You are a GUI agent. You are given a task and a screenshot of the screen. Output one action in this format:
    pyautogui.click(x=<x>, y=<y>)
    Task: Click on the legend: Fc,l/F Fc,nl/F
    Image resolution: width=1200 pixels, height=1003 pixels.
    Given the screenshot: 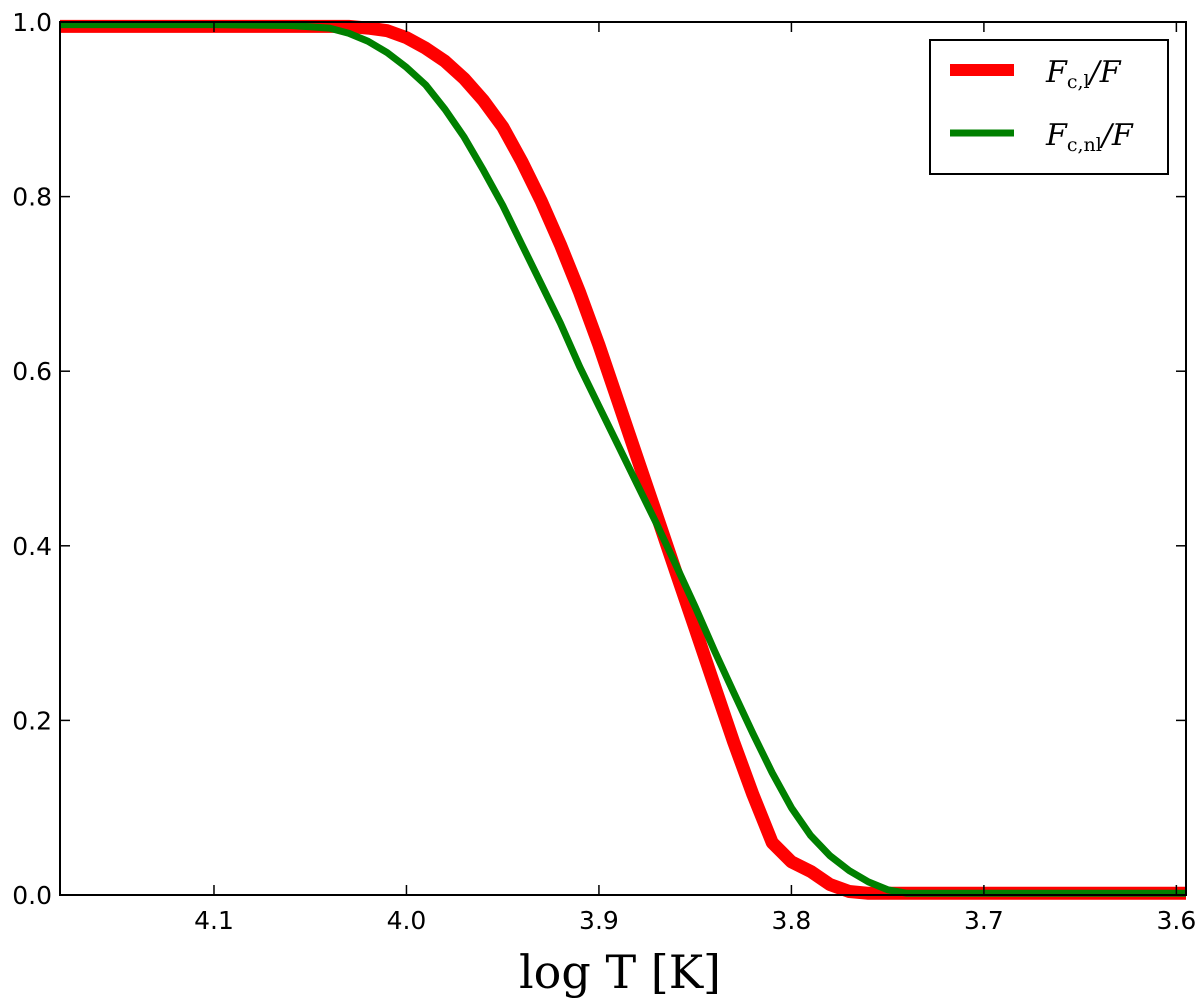 What is the action you would take?
    pyautogui.click(x=1049, y=107)
    